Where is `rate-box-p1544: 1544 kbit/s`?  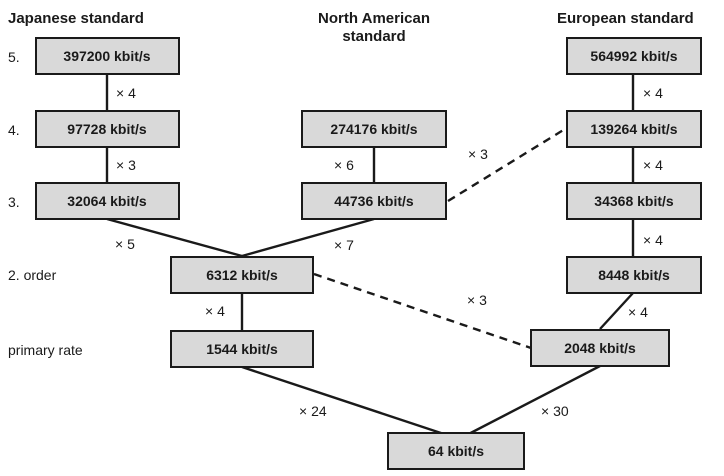
rate-box-p1544: 1544 kbit/s is located at coordinates (242, 349).